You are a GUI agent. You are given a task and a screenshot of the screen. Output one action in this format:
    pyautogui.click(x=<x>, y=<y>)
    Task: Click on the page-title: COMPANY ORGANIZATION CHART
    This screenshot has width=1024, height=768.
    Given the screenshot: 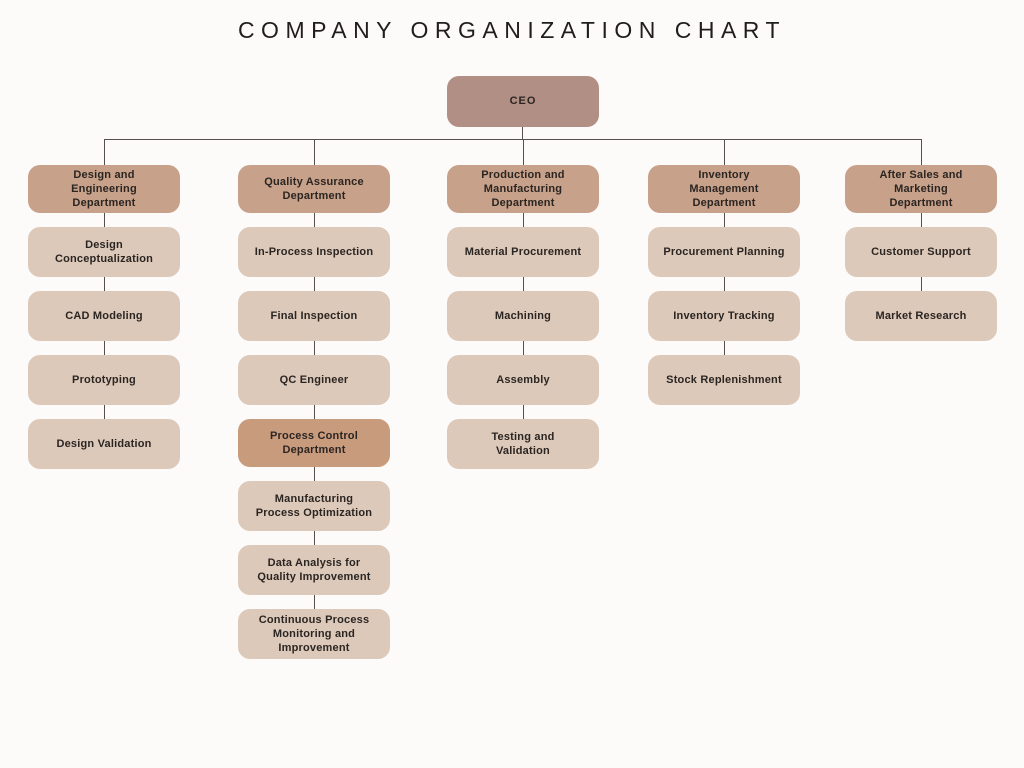 What is the action you would take?
    pyautogui.click(x=512, y=30)
    